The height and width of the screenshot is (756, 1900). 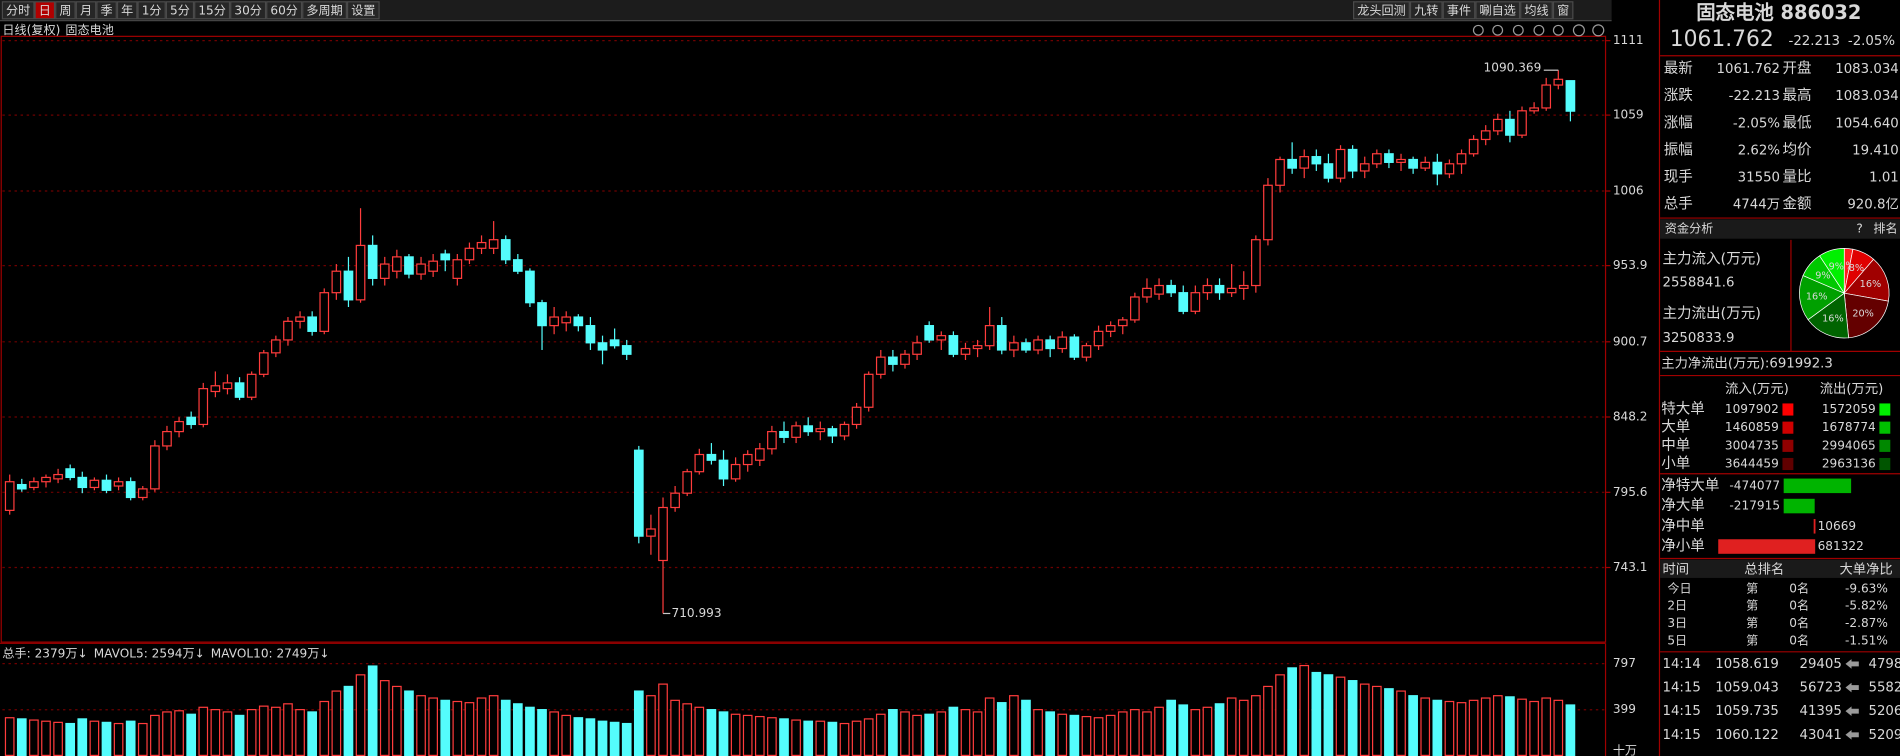 What do you see at coordinates (1747, 735) in the screenshot?
I see `tick-price: 1060.122` at bounding box center [1747, 735].